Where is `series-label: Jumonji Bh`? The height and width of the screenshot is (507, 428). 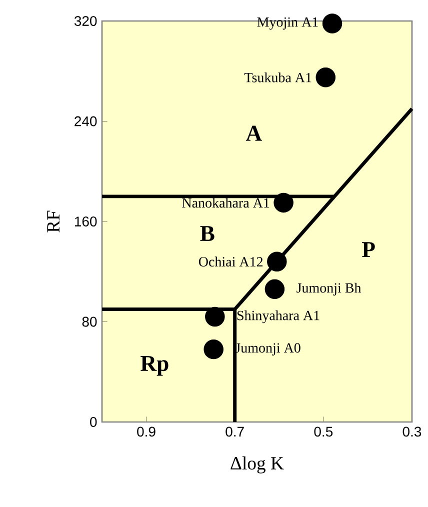
series-label: Jumonji Bh is located at coordinates (329, 289).